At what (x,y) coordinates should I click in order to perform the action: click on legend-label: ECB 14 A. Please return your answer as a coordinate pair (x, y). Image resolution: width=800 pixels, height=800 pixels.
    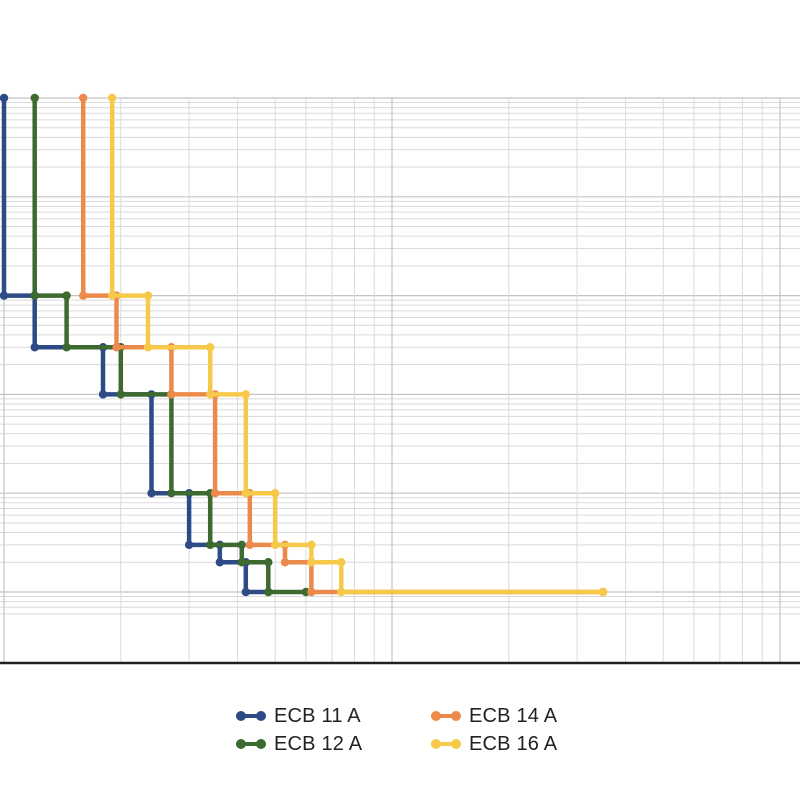
    Looking at the image, I should click on (513, 715).